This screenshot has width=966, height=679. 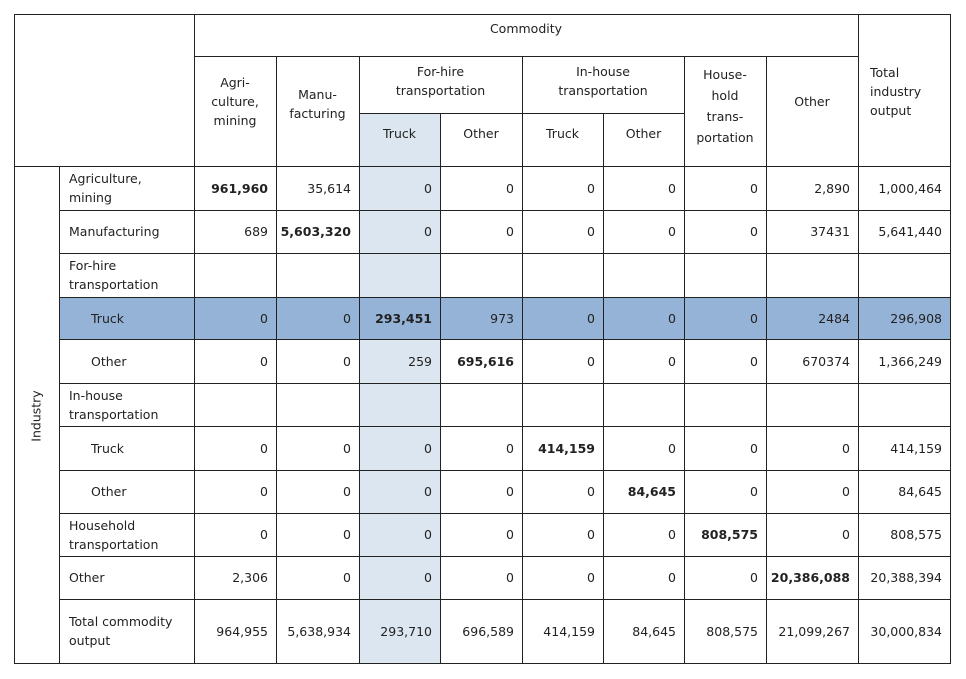 I want to click on table-cell: 2,306, so click(x=250, y=577).